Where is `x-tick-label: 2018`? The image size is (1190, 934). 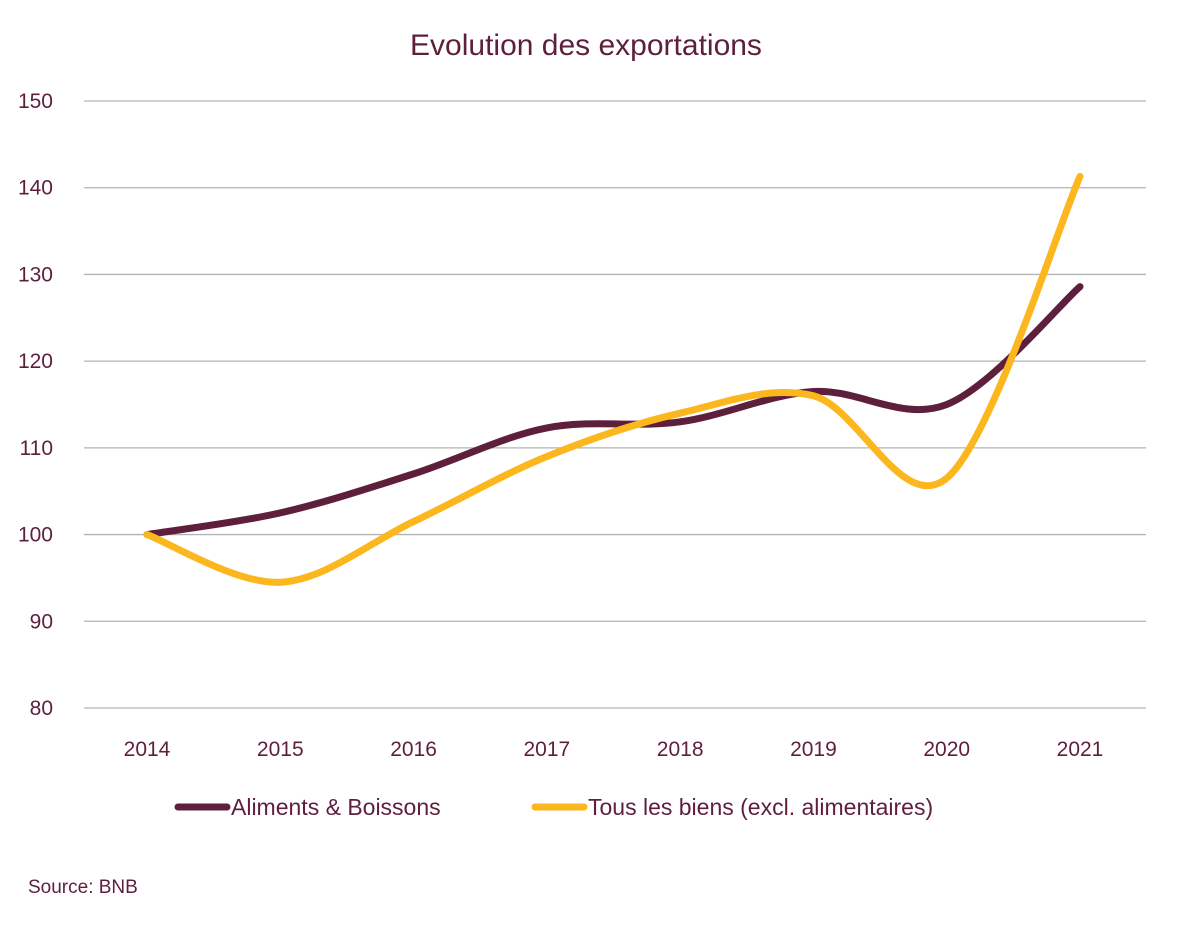 x-tick-label: 2018 is located at coordinates (680, 749).